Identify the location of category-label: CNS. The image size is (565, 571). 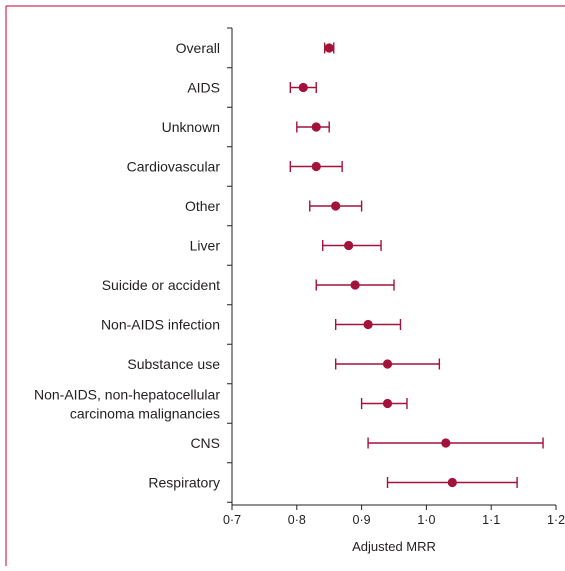
(205, 443).